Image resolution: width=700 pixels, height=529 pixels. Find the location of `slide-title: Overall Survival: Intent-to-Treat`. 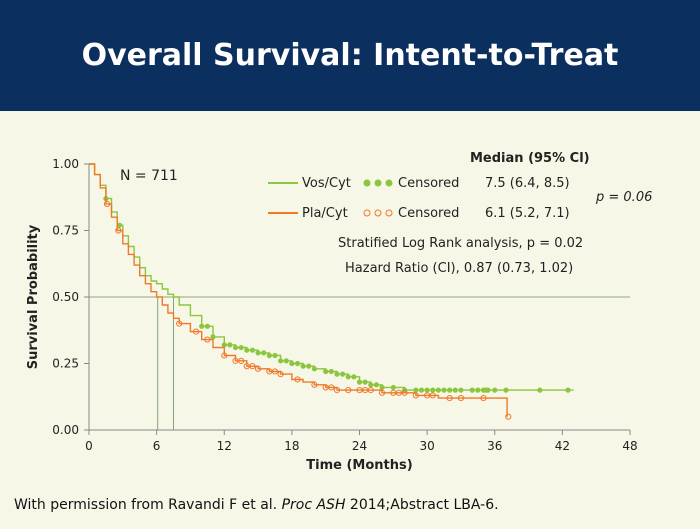

slide-title: Overall Survival: Intent-to-Treat is located at coordinates (350, 55).